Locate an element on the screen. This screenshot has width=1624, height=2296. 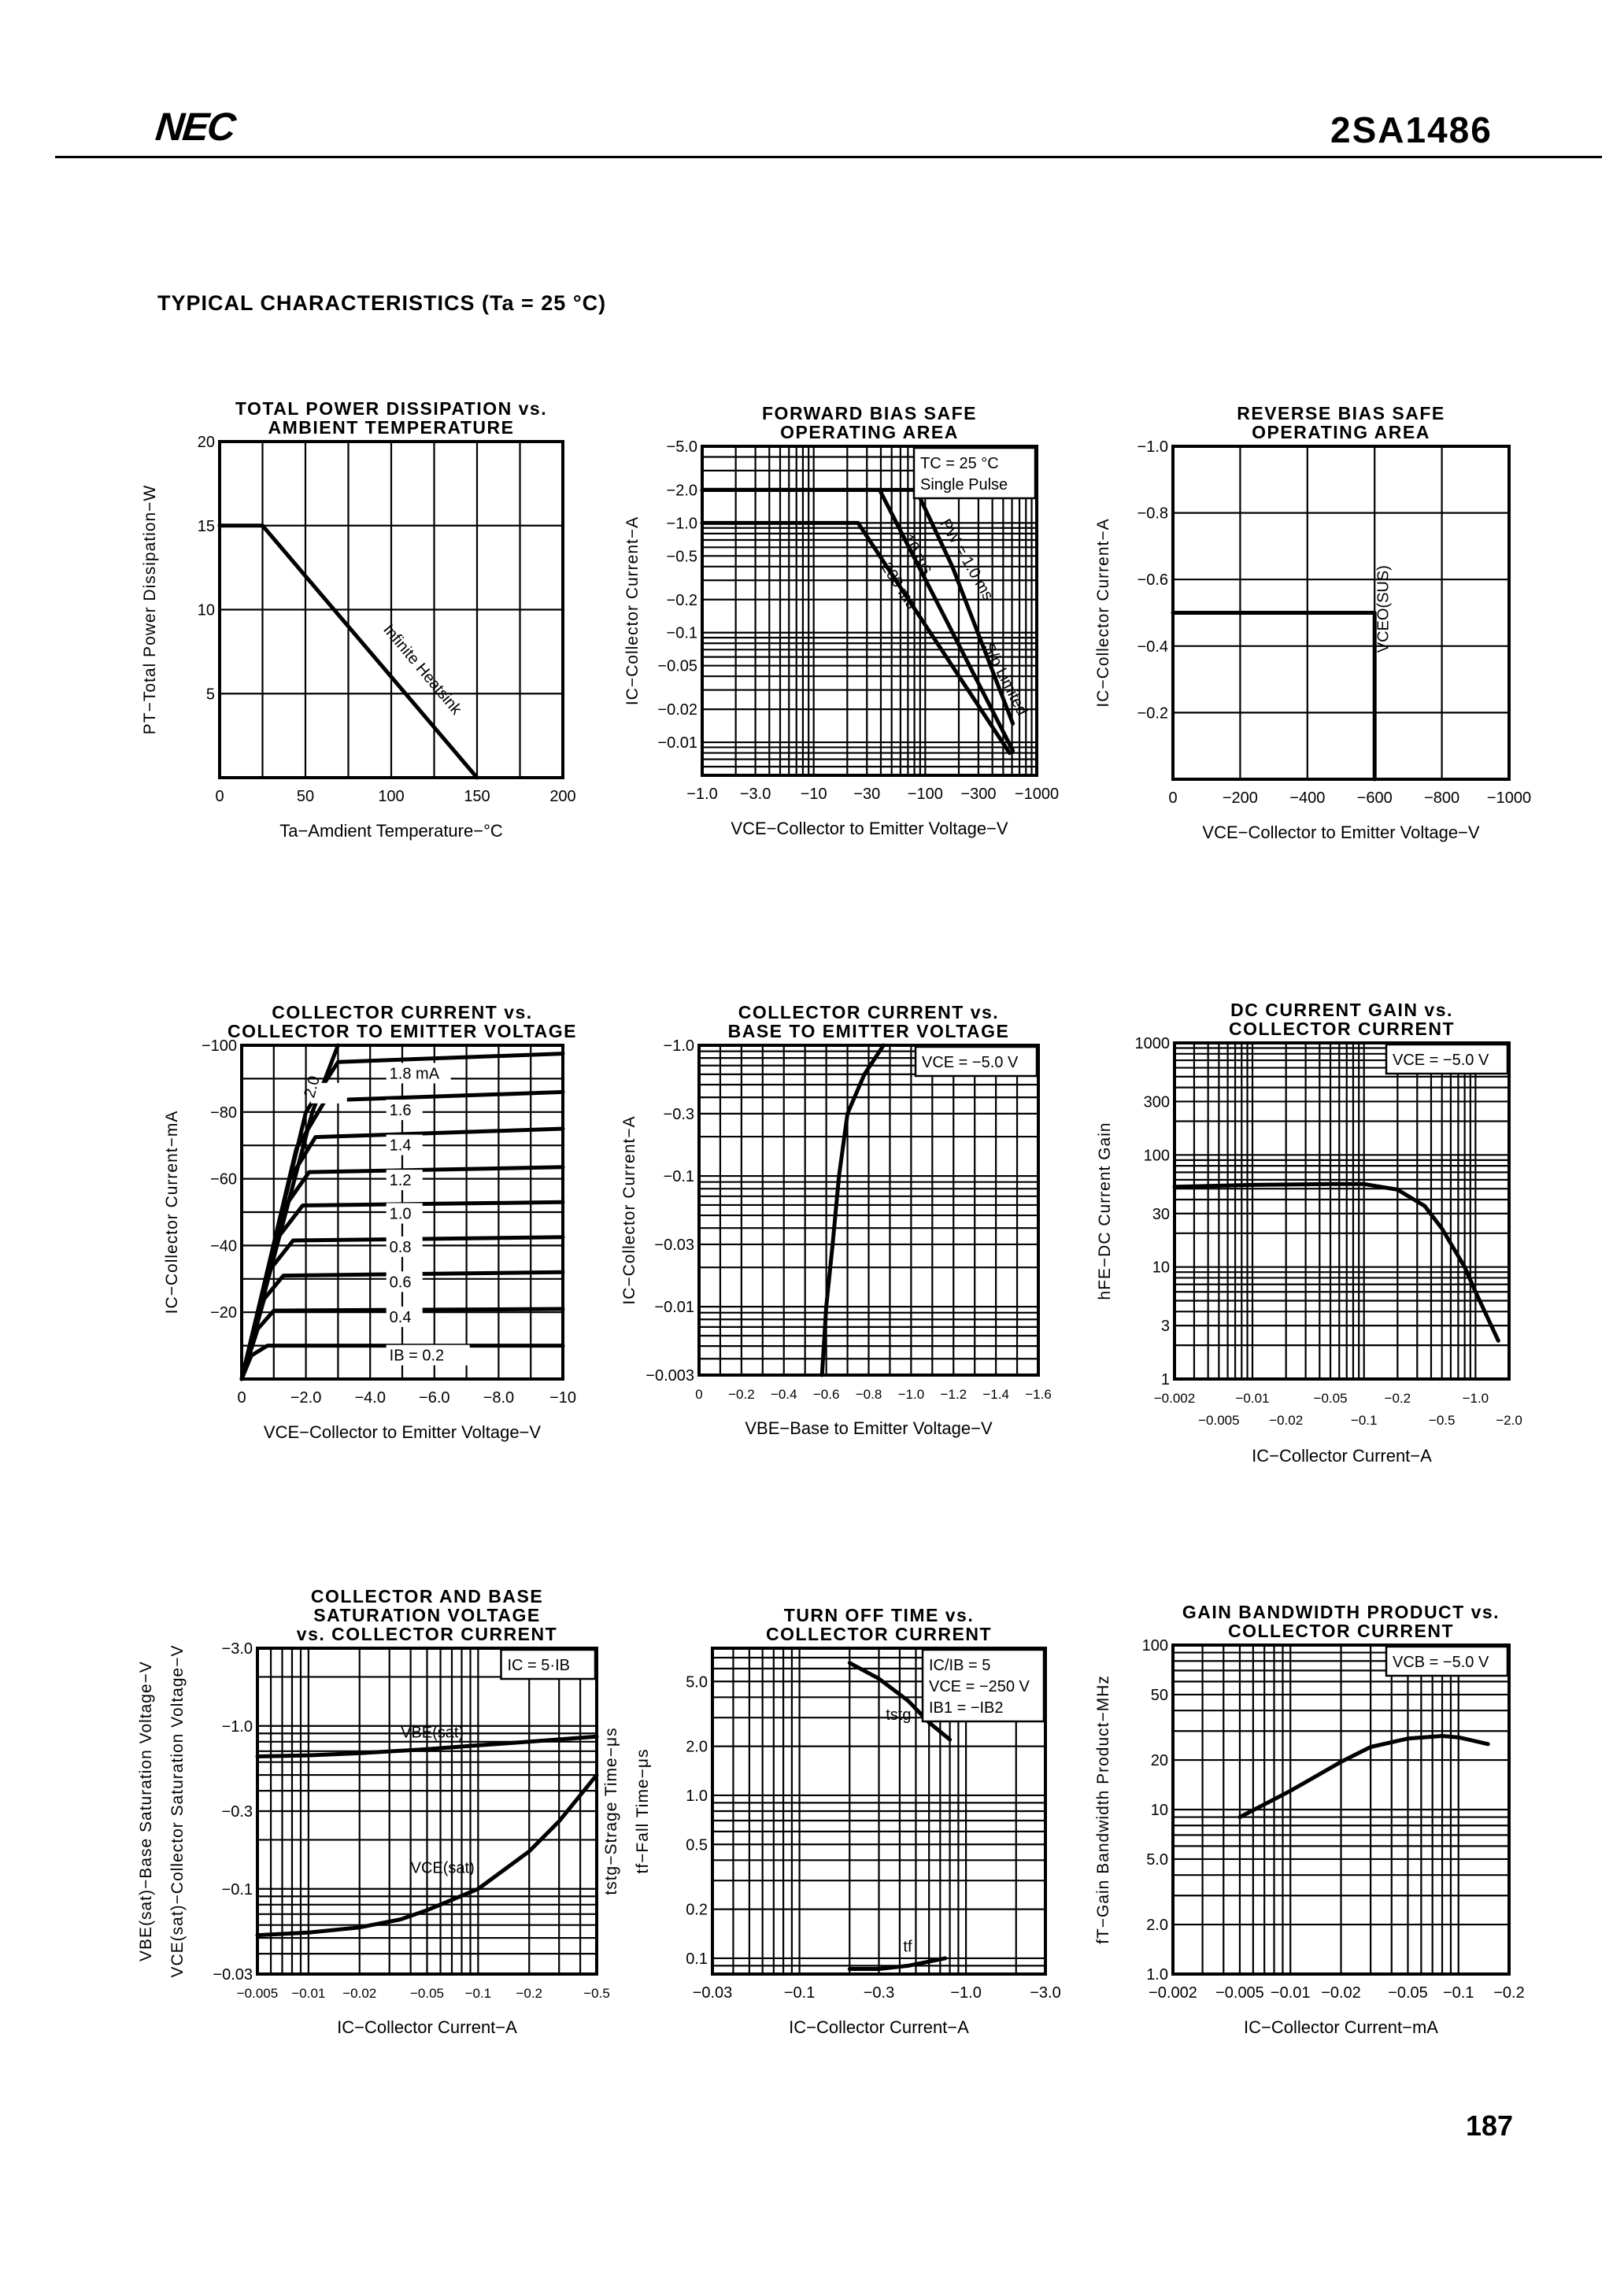
y-axis-label: VCE(sat)−Collector Saturation Voltage−V is located at coordinates (177, 1810).